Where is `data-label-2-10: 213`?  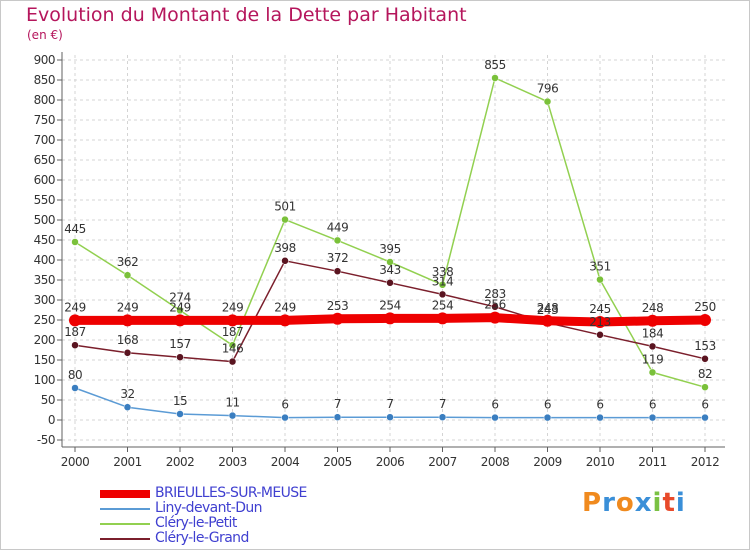 data-label-2-10: 213 is located at coordinates (599, 322).